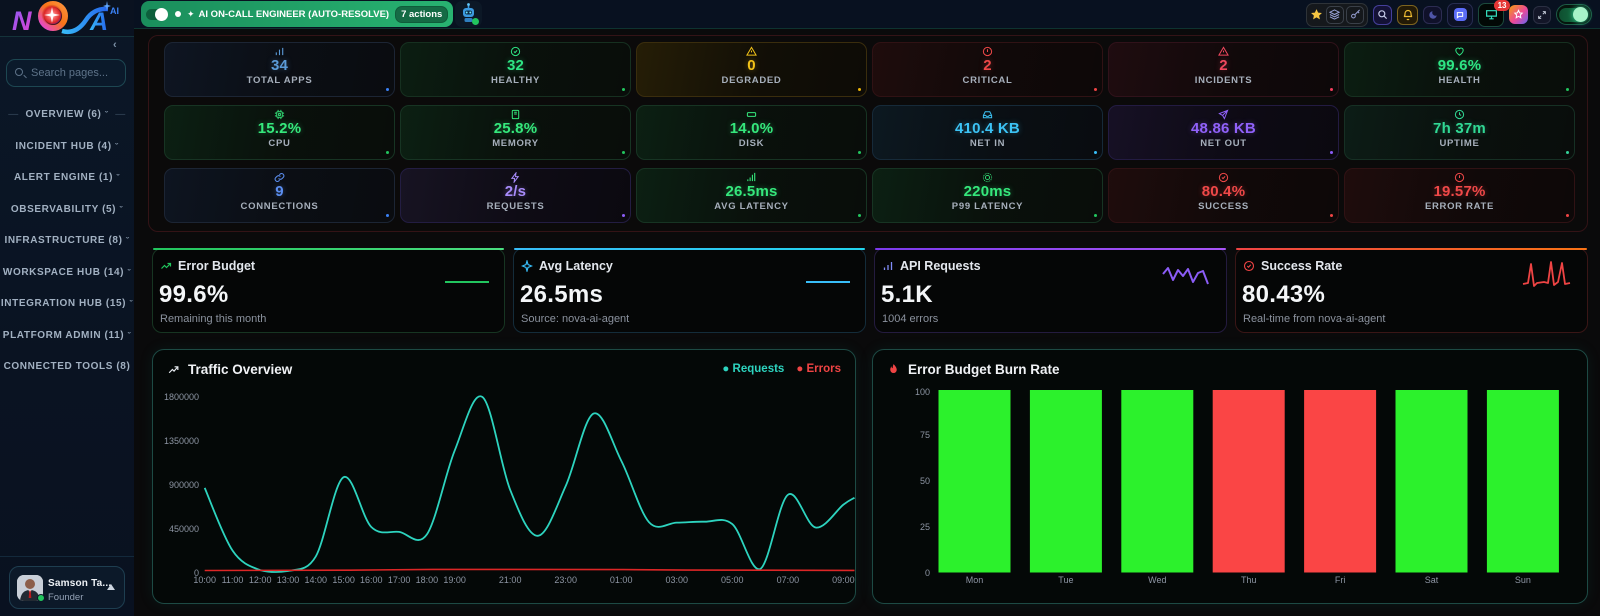 The width and height of the screenshot is (1600, 616). Describe the element at coordinates (732, 580) in the screenshot. I see `svg-text: 05:00` at that location.